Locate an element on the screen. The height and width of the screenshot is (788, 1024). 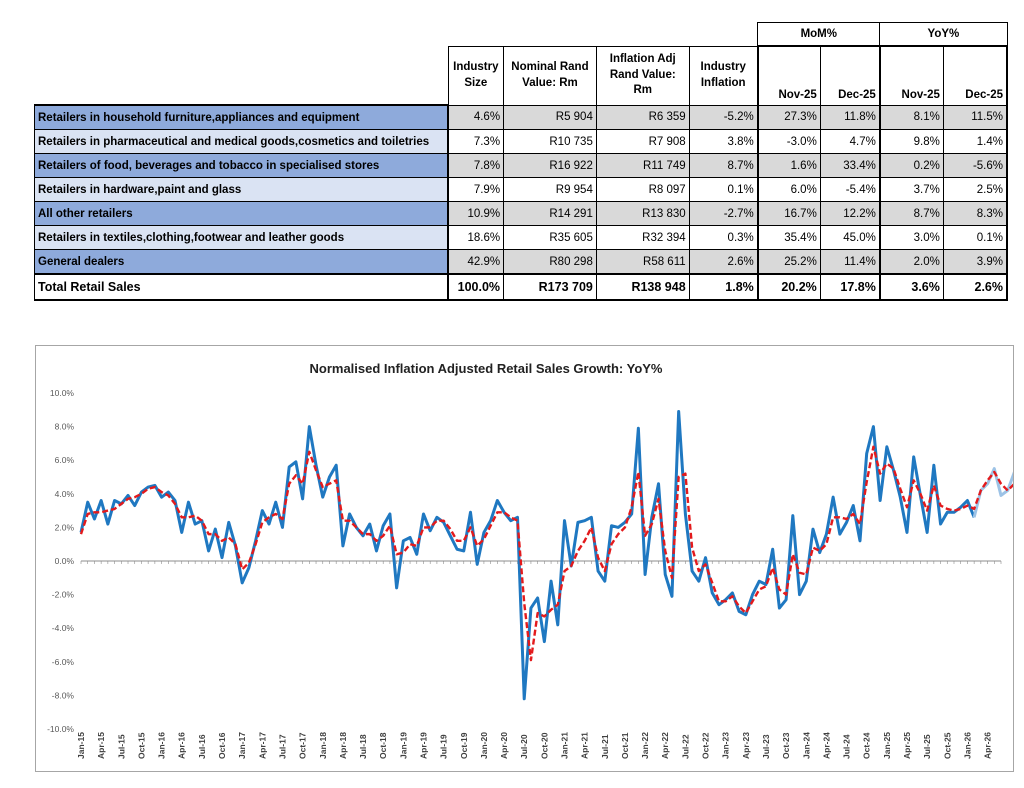
cell: 6.0% is located at coordinates (788, 189).